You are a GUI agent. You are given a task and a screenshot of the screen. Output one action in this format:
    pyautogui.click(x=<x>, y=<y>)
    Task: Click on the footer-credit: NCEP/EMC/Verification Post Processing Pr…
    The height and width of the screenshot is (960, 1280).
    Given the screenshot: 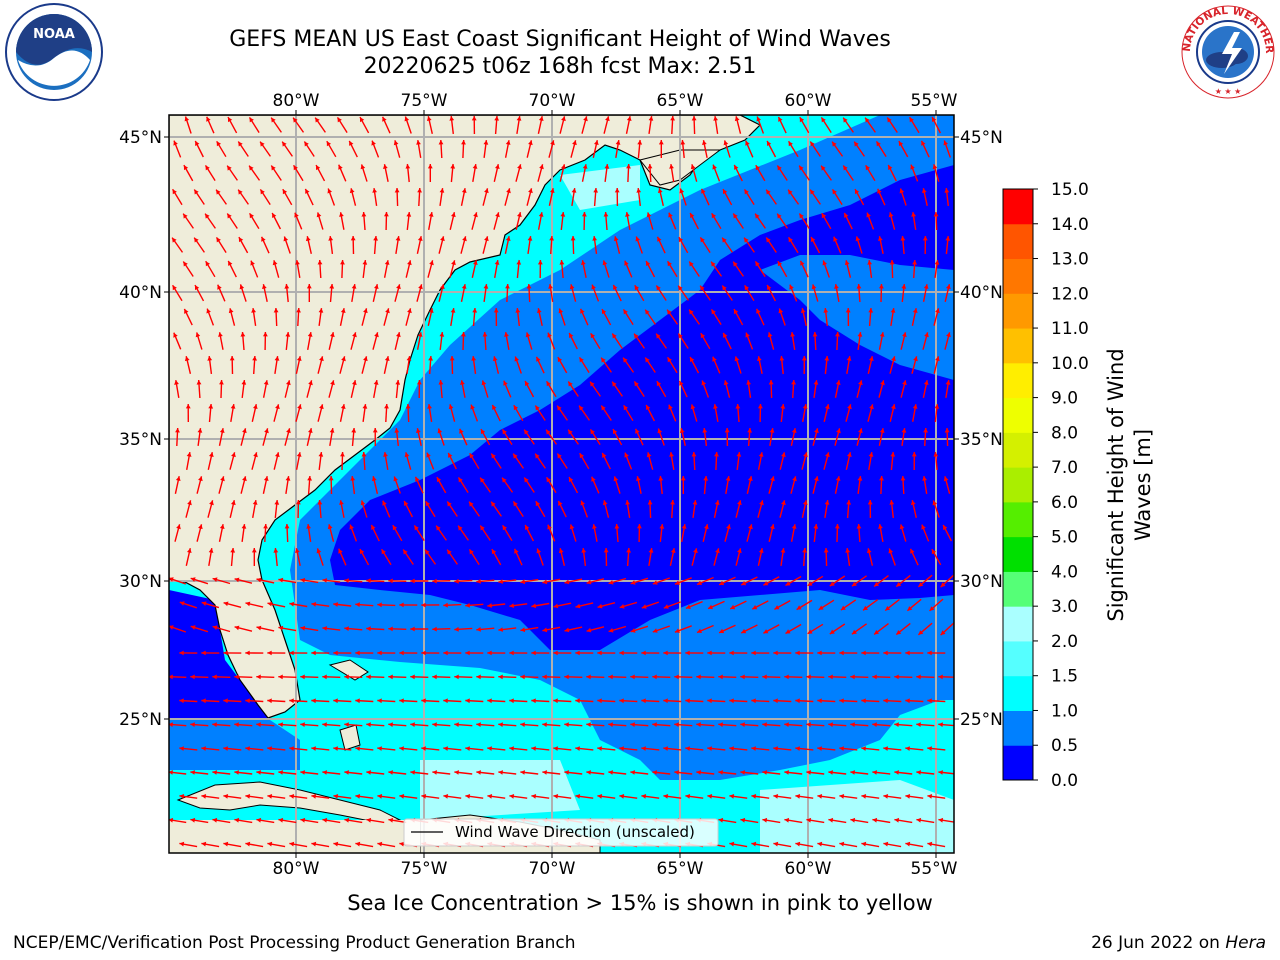 What is the action you would take?
    pyautogui.click(x=294, y=943)
    